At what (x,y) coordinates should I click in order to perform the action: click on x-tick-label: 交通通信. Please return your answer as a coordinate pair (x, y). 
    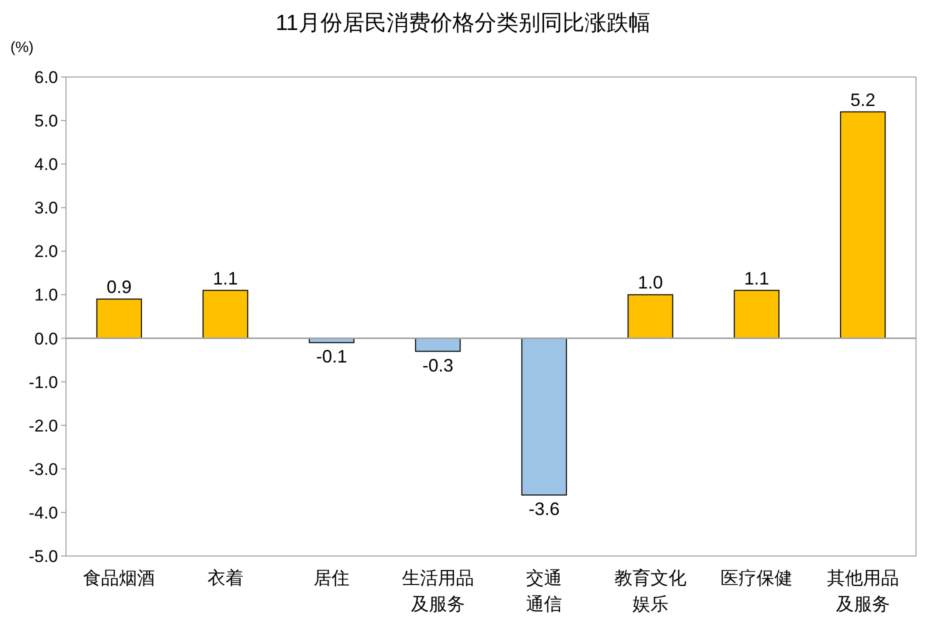
    Looking at the image, I should click on (544, 591).